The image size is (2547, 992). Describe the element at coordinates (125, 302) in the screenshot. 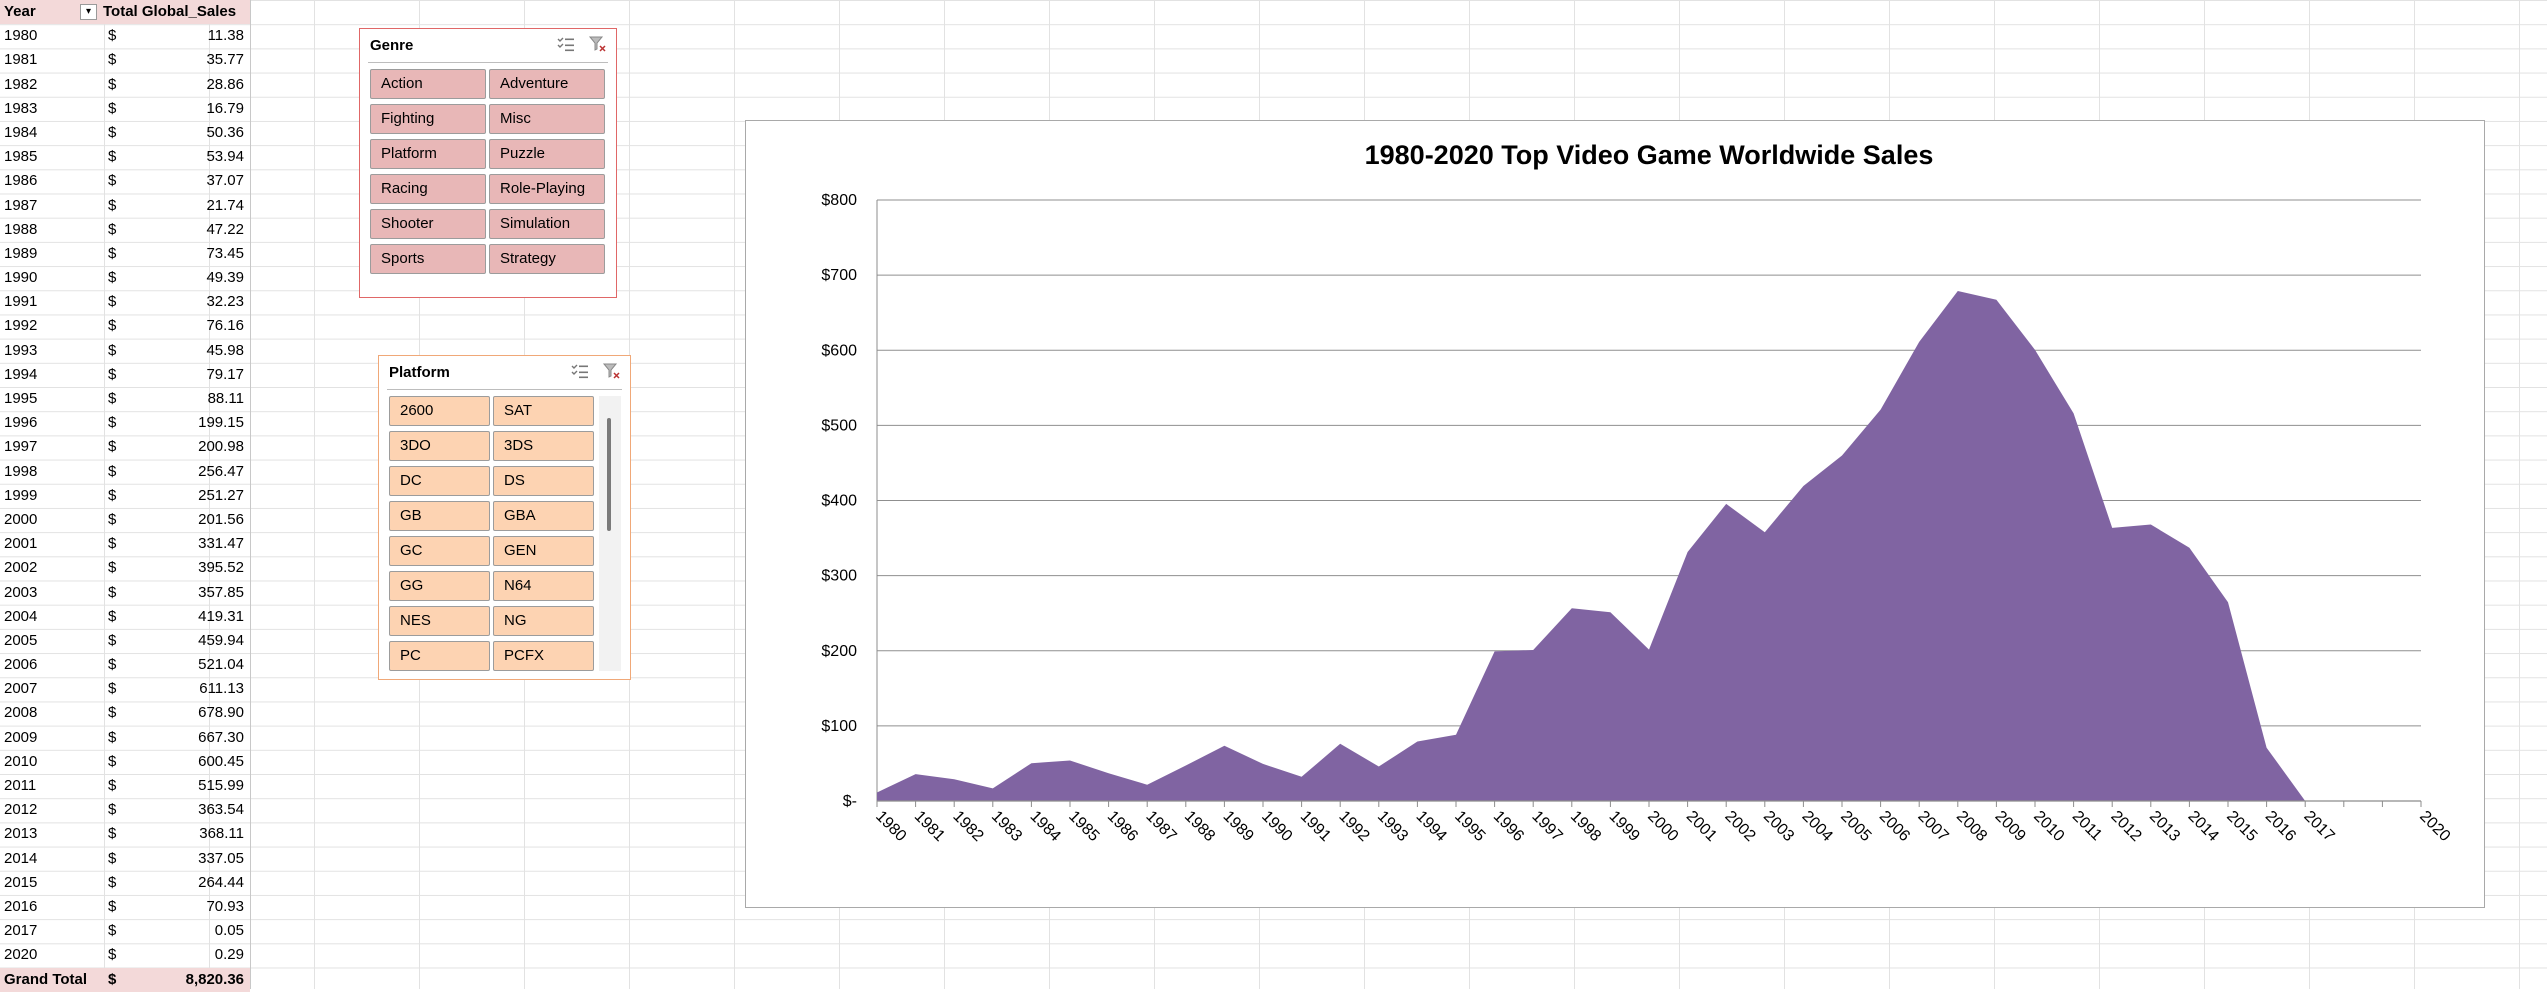

I see `table-row: 1991 $32.23` at that location.